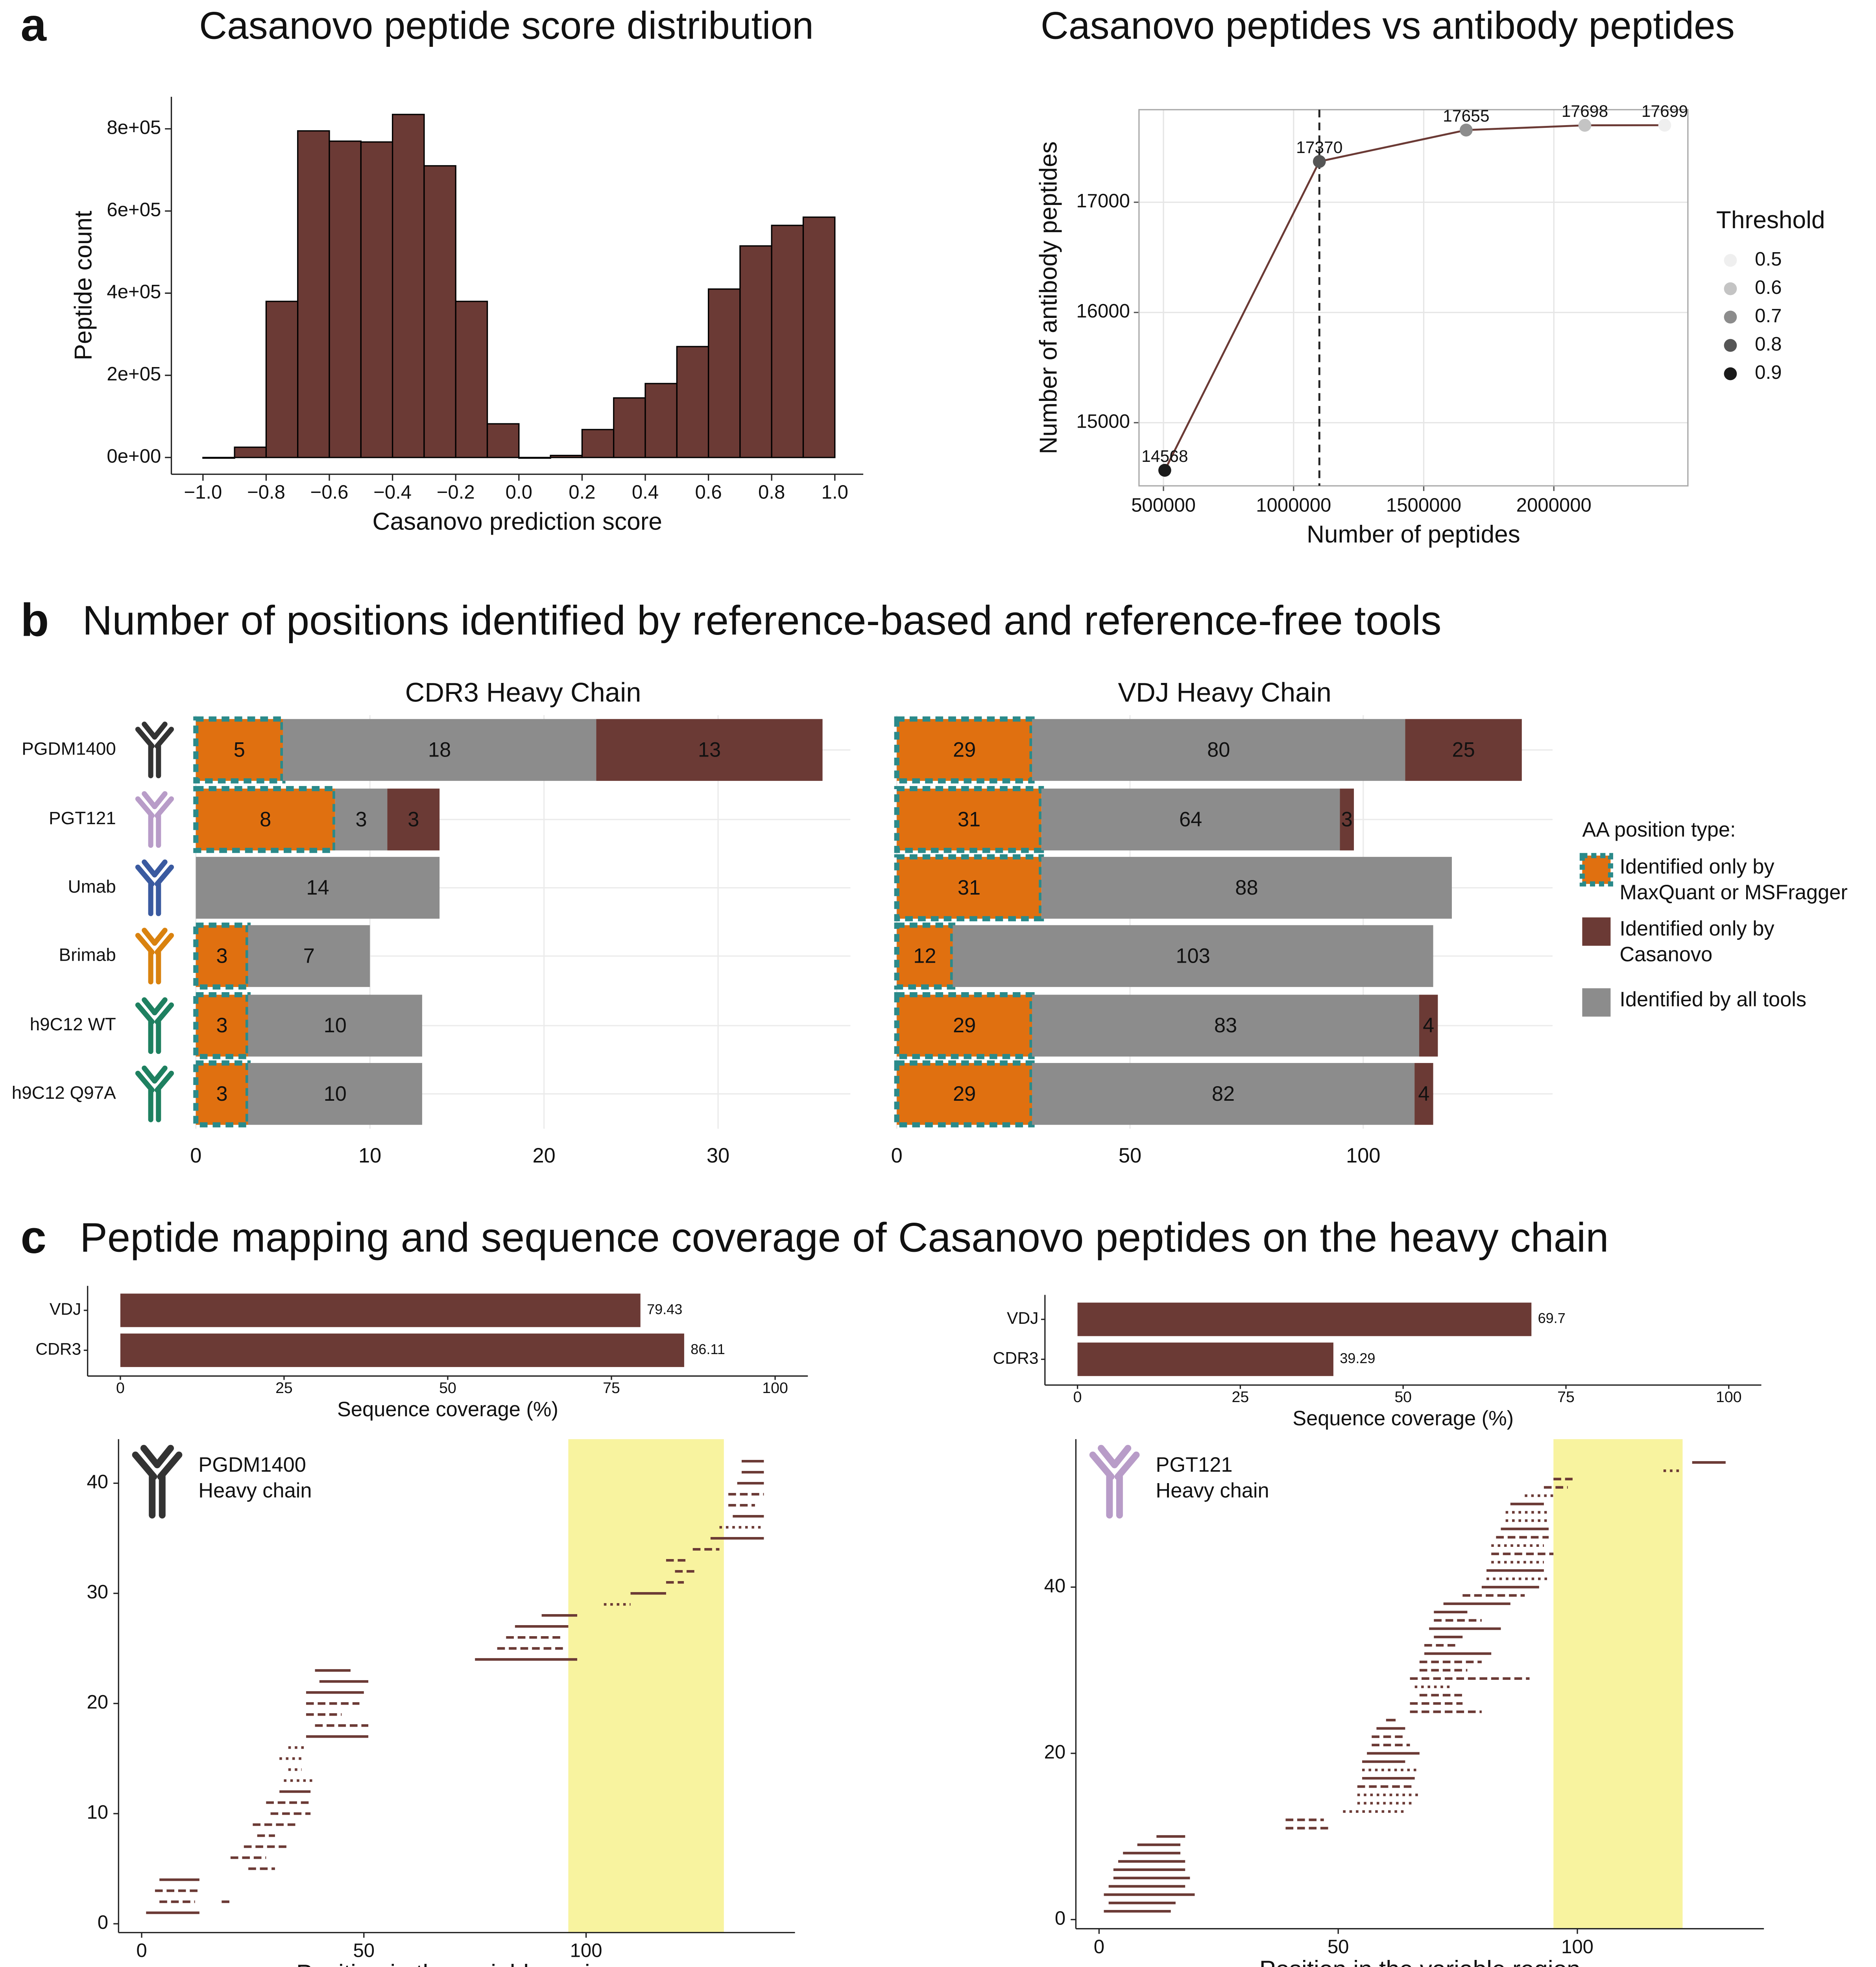 The image size is (1876, 1967). I want to click on x-tick-label: −0.2, so click(456, 492).